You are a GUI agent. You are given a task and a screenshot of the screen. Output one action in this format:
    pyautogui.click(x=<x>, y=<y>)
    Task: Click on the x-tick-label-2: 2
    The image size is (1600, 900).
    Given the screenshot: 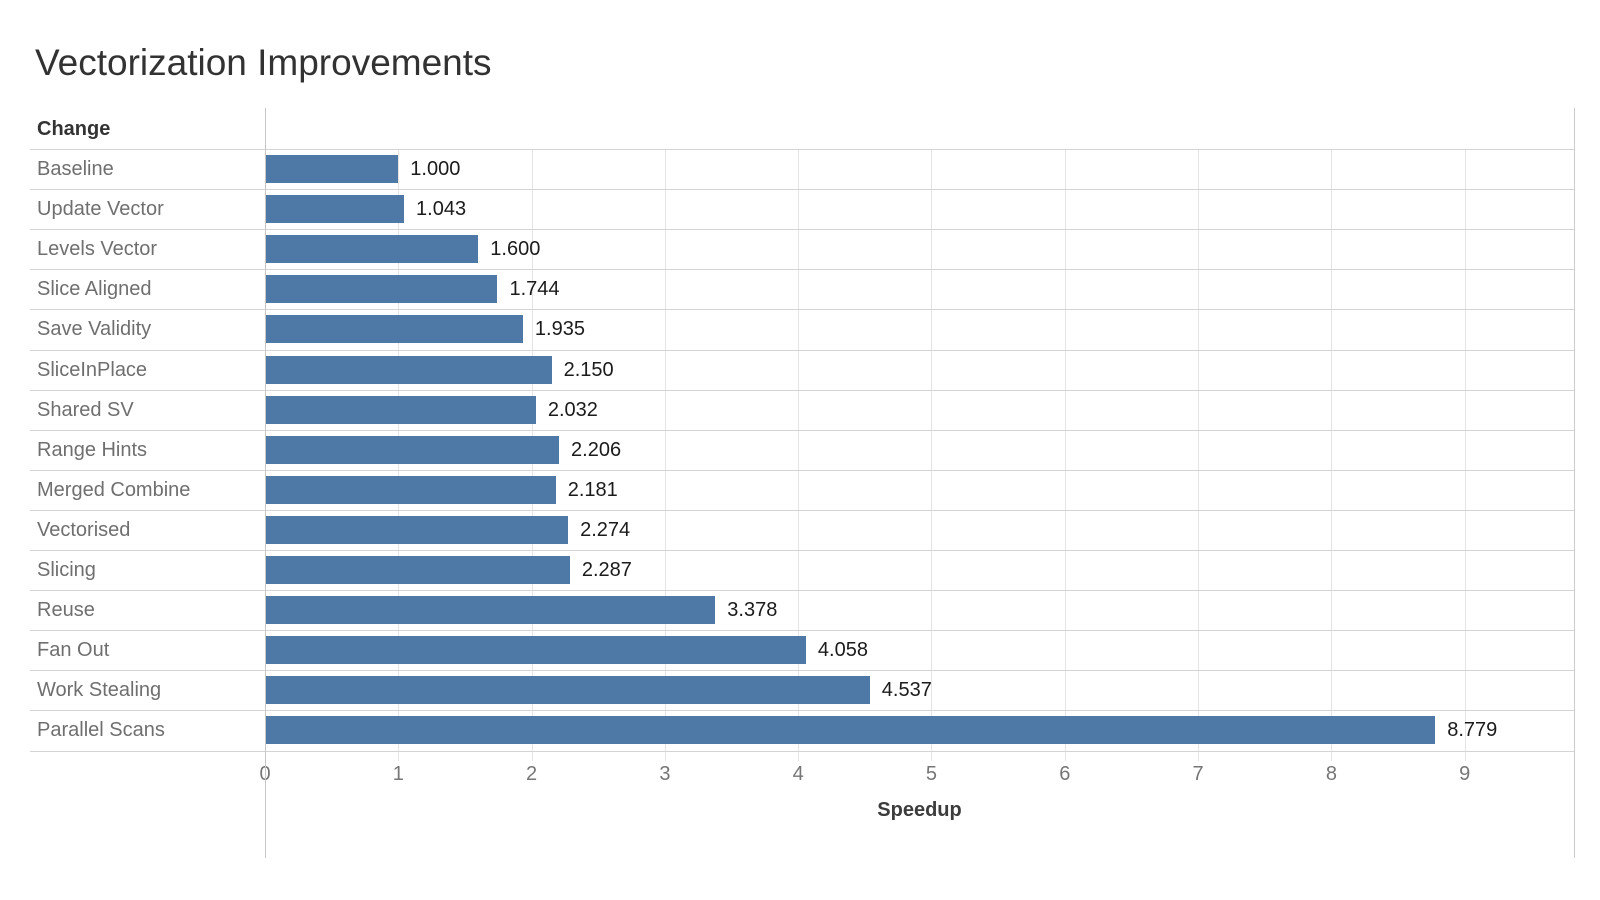 What is the action you would take?
    pyautogui.click(x=532, y=774)
    